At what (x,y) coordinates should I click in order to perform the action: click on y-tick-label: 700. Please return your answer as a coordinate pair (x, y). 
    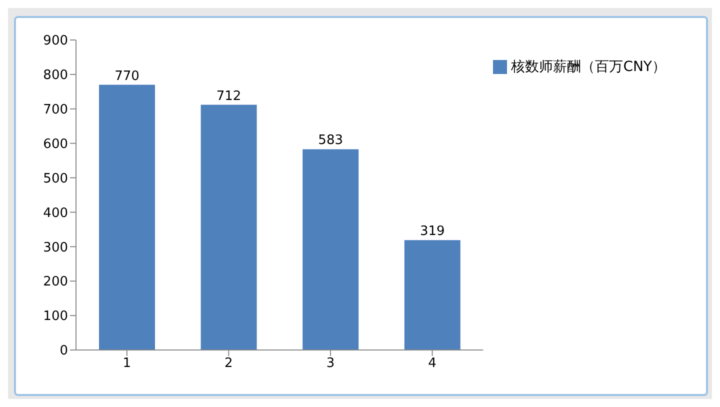
    Looking at the image, I should click on (55, 110).